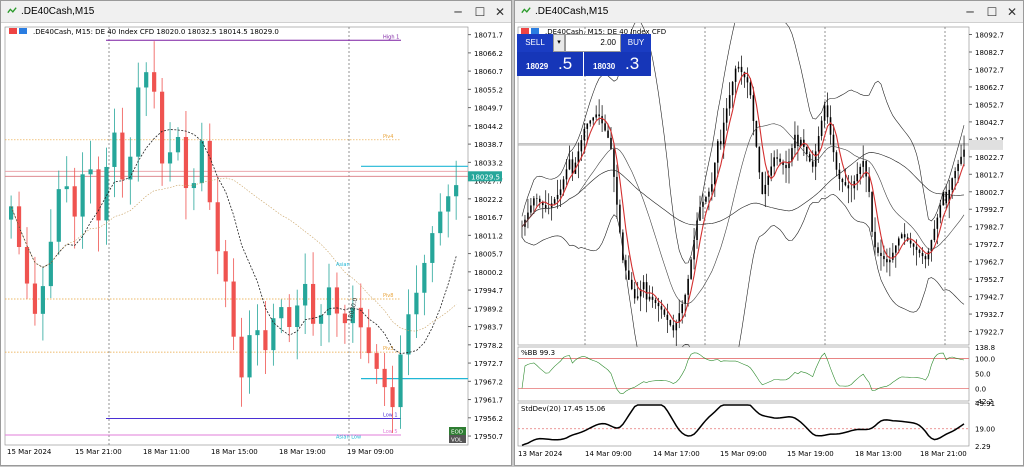  Describe the element at coordinates (878, 454) in the screenshot. I see `time-label: 18 Mar 13:00` at that location.